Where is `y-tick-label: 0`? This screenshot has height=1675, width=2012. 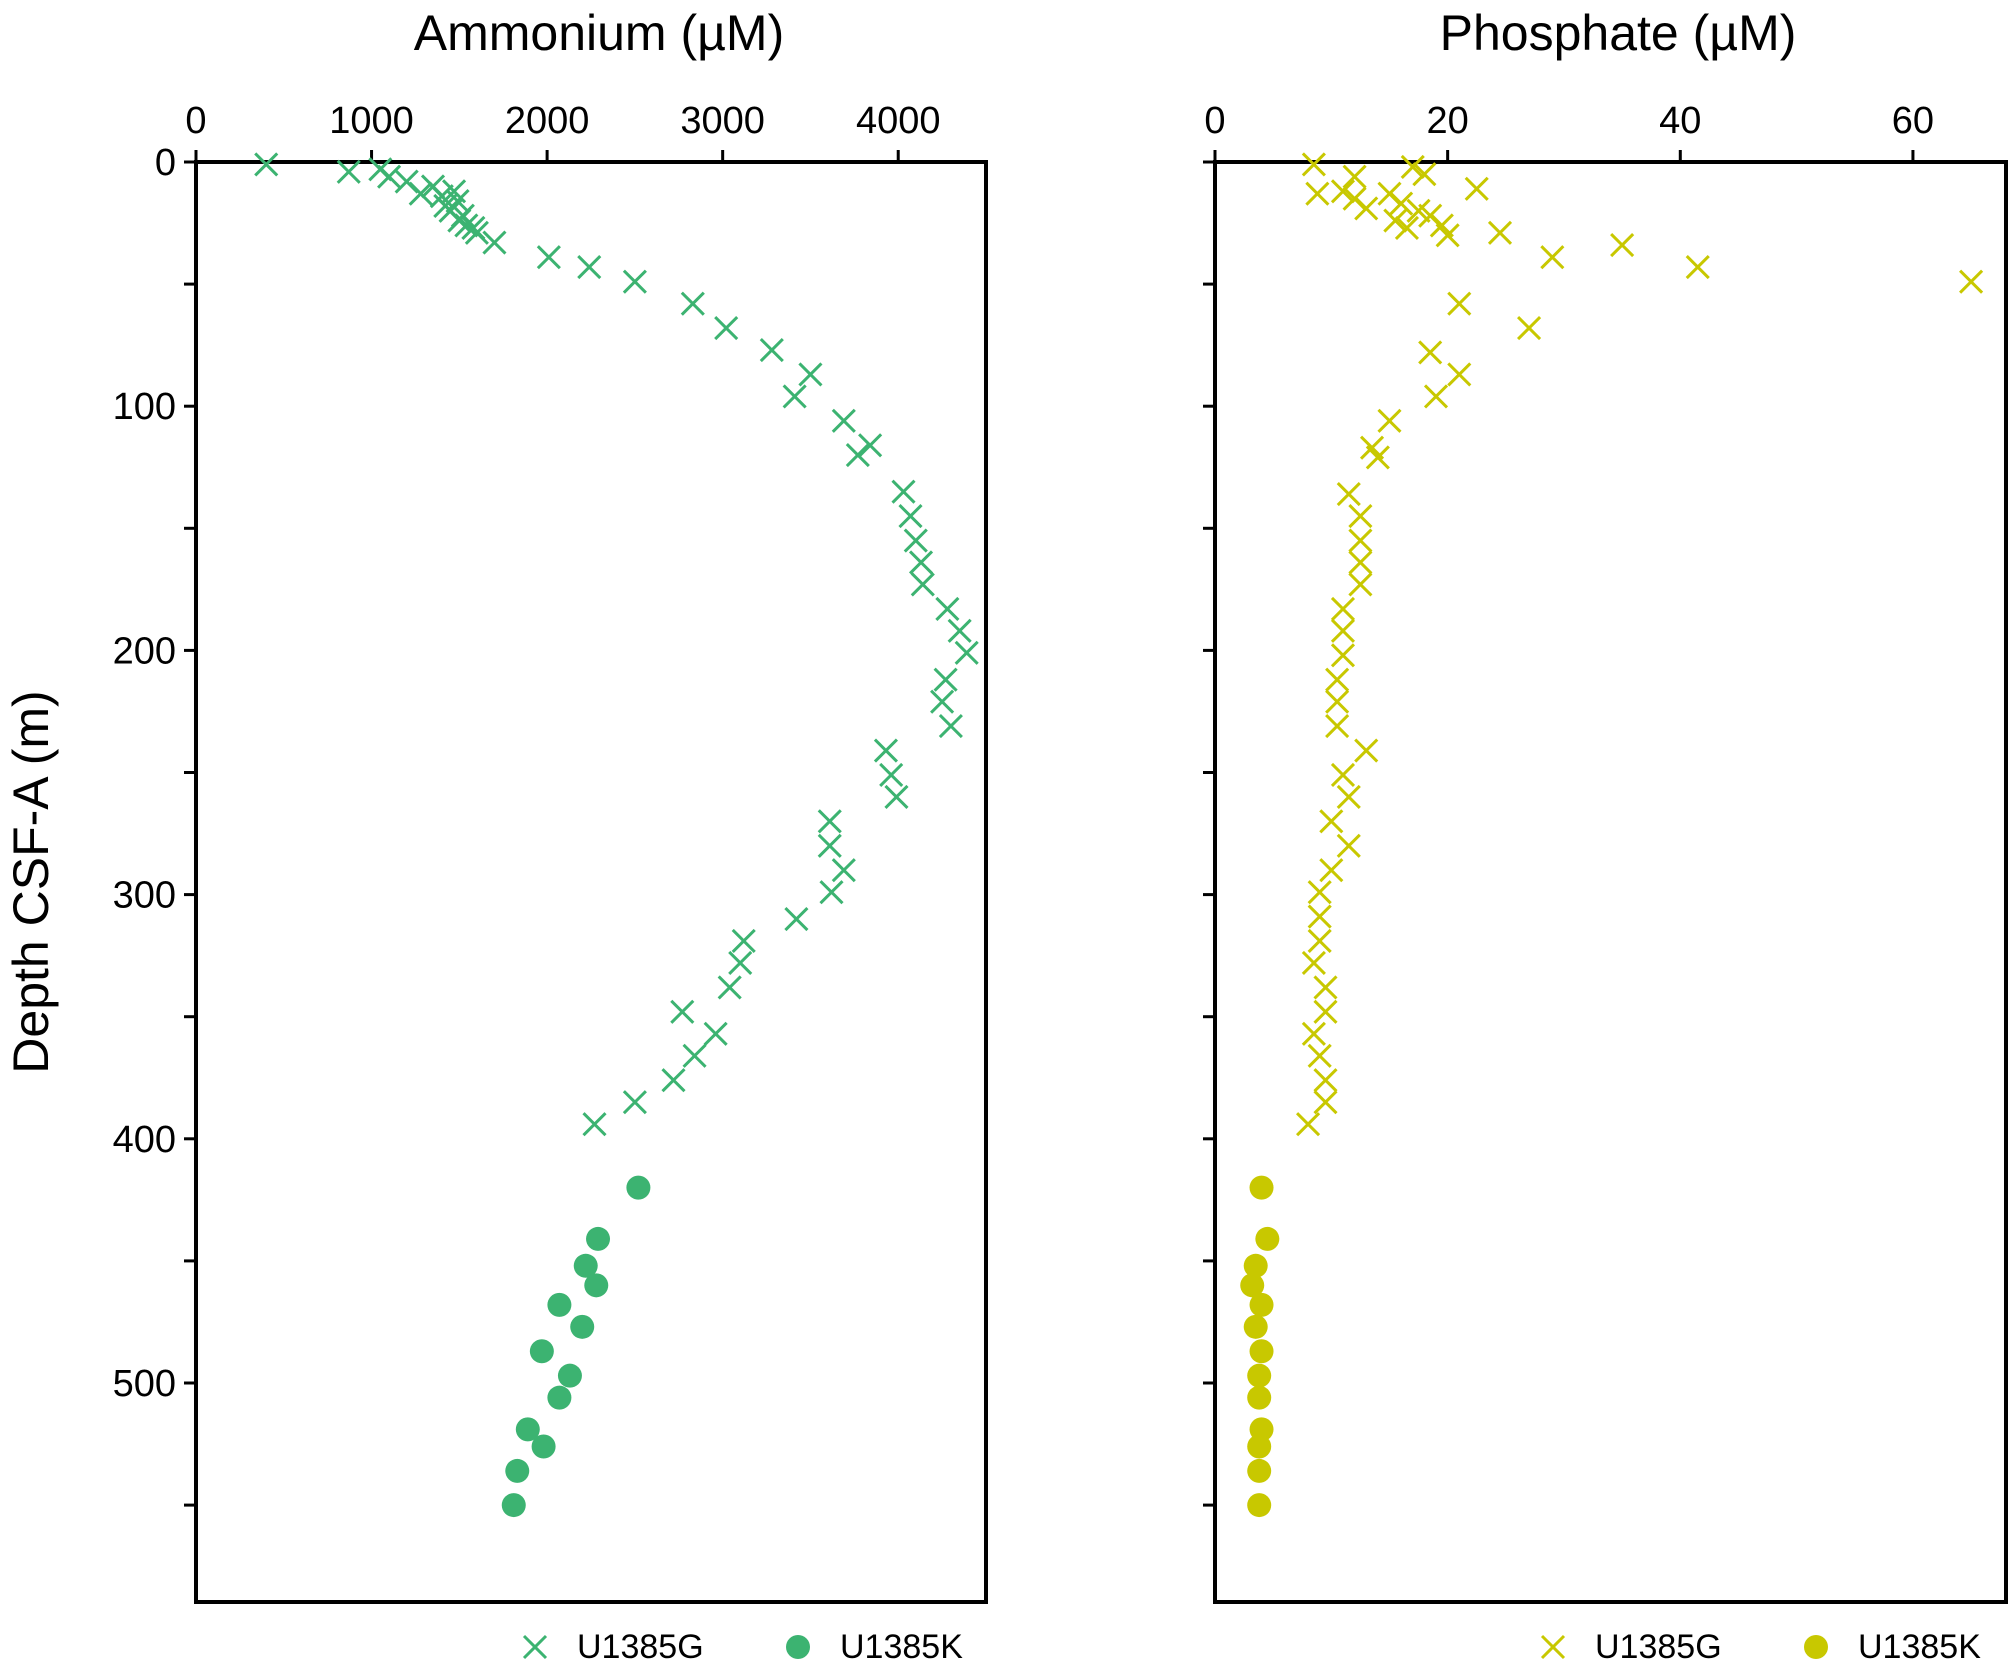
y-tick-label: 0 is located at coordinates (165, 163).